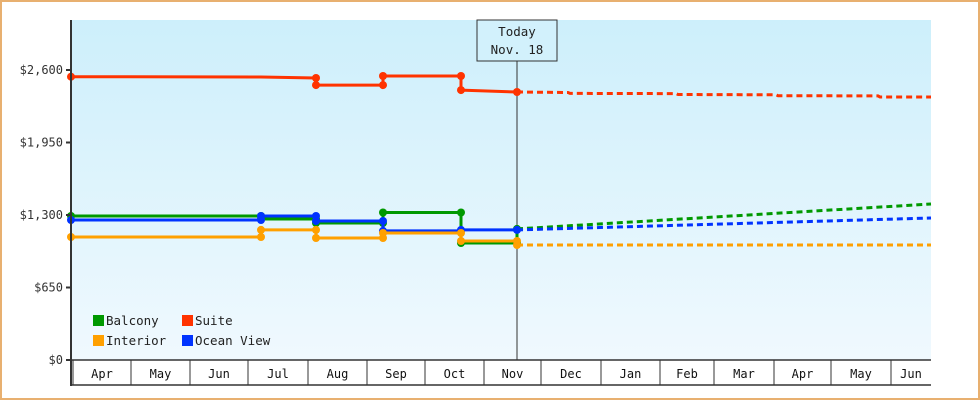 The height and width of the screenshot is (400, 980). I want to click on y-tick-label: $1,950, so click(41, 143).